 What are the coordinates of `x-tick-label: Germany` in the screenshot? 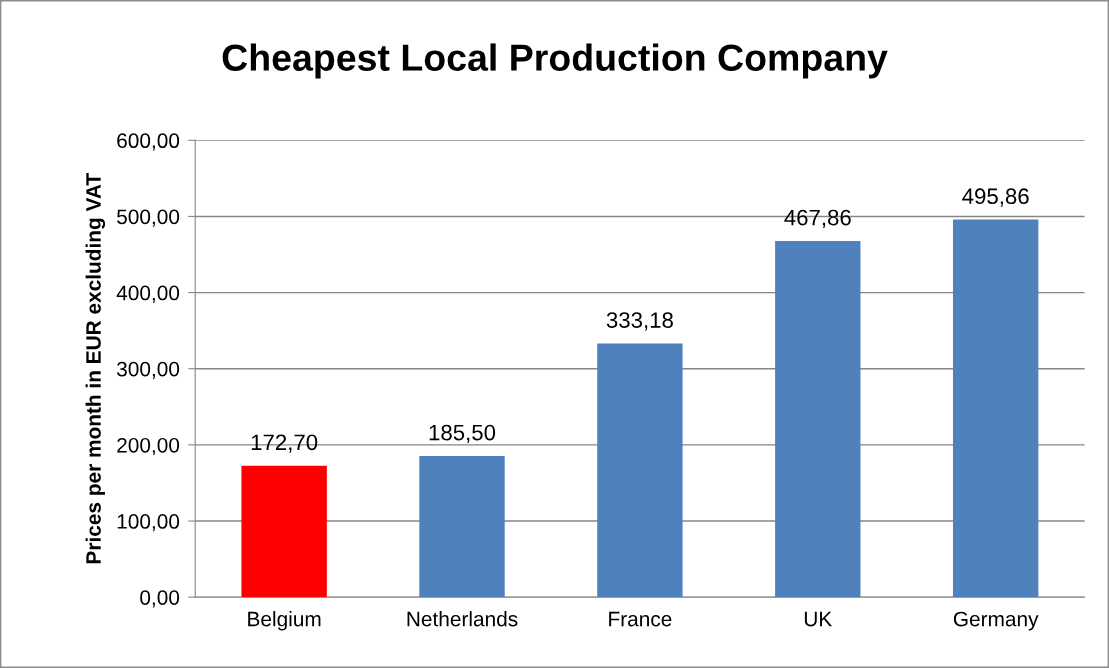 It's located at (996, 621).